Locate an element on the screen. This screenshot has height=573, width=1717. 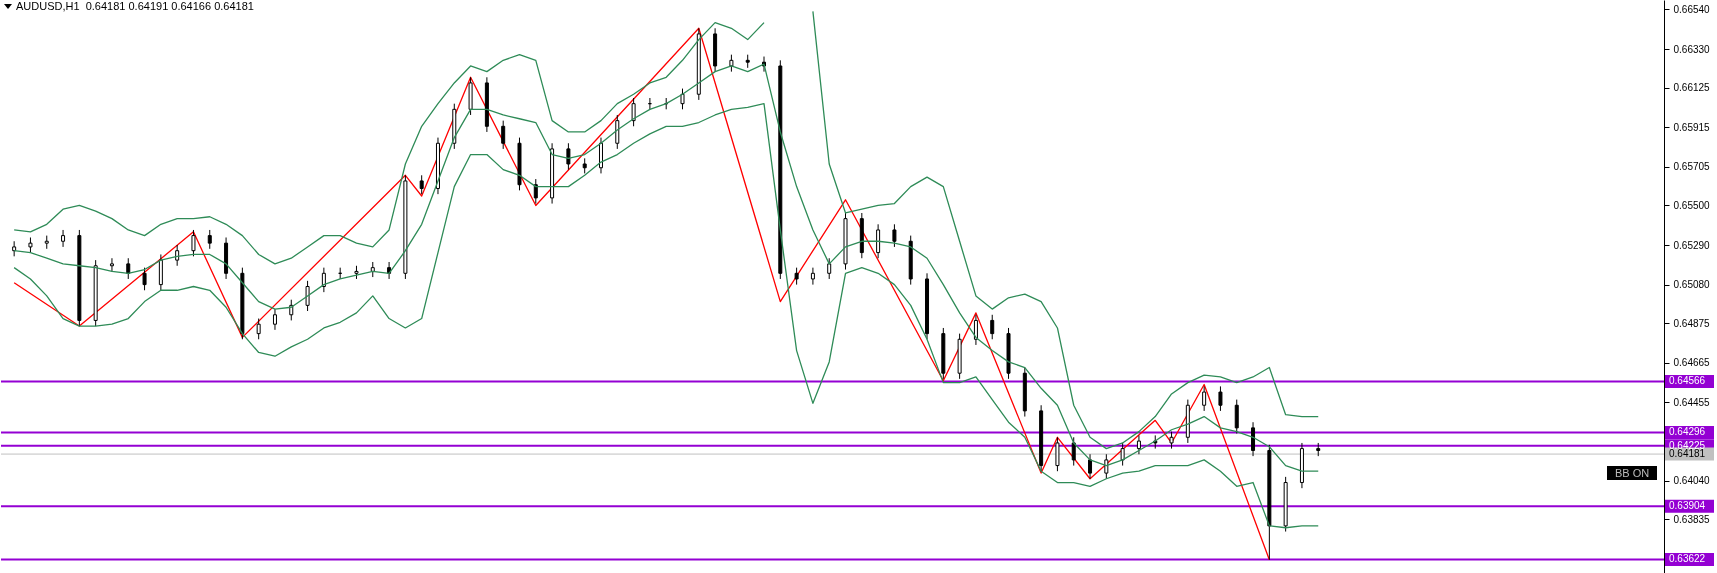
text: BB ON is located at coordinates (1632, 473).